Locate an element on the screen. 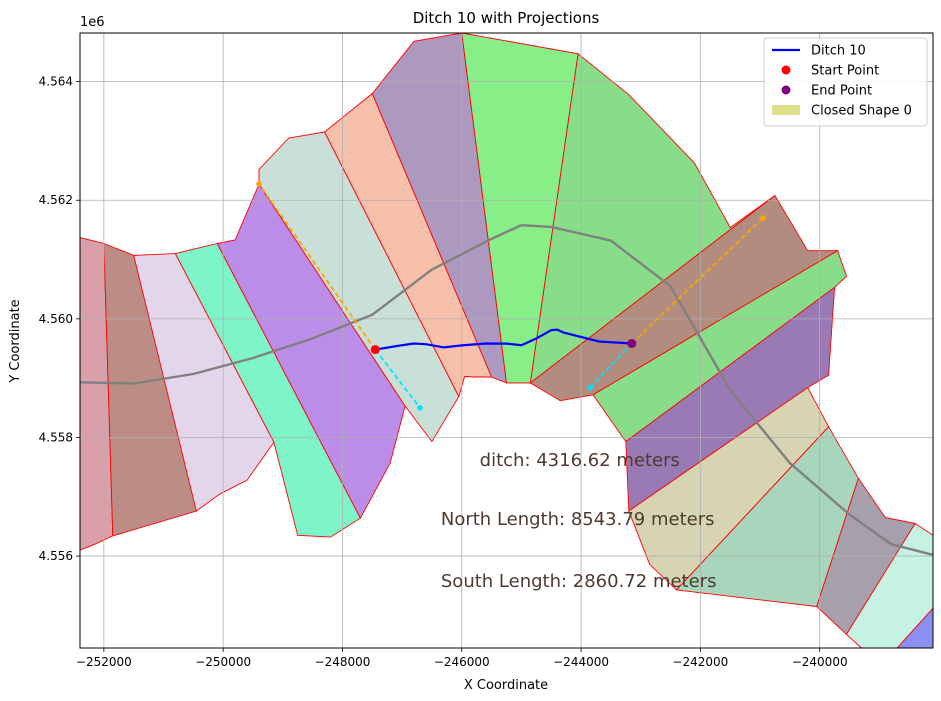 The width and height of the screenshot is (941, 701). y-tick-label-2: 4.560 is located at coordinates (56, 319).